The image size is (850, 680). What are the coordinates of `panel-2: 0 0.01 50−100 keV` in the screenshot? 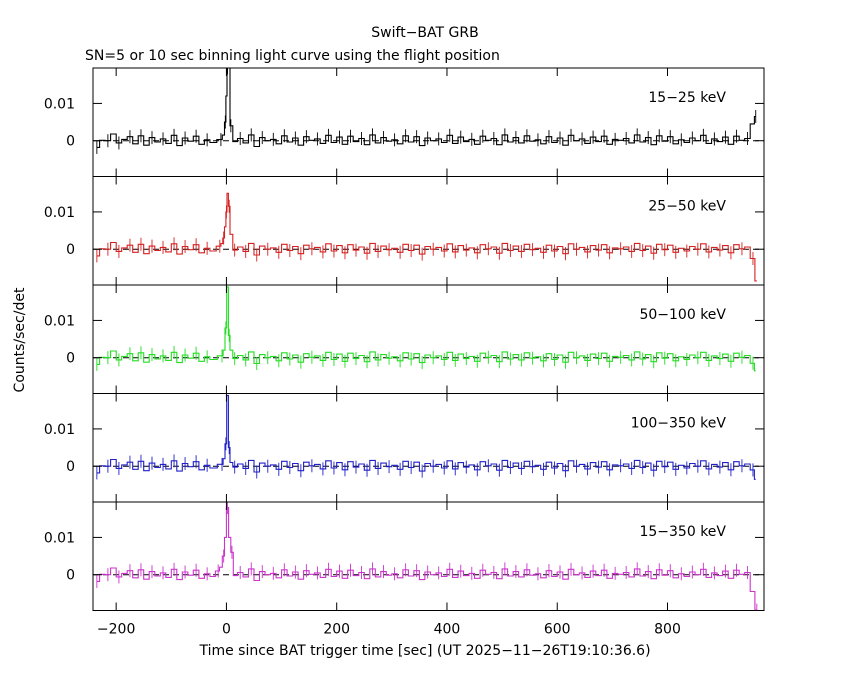 It's located at (404, 339).